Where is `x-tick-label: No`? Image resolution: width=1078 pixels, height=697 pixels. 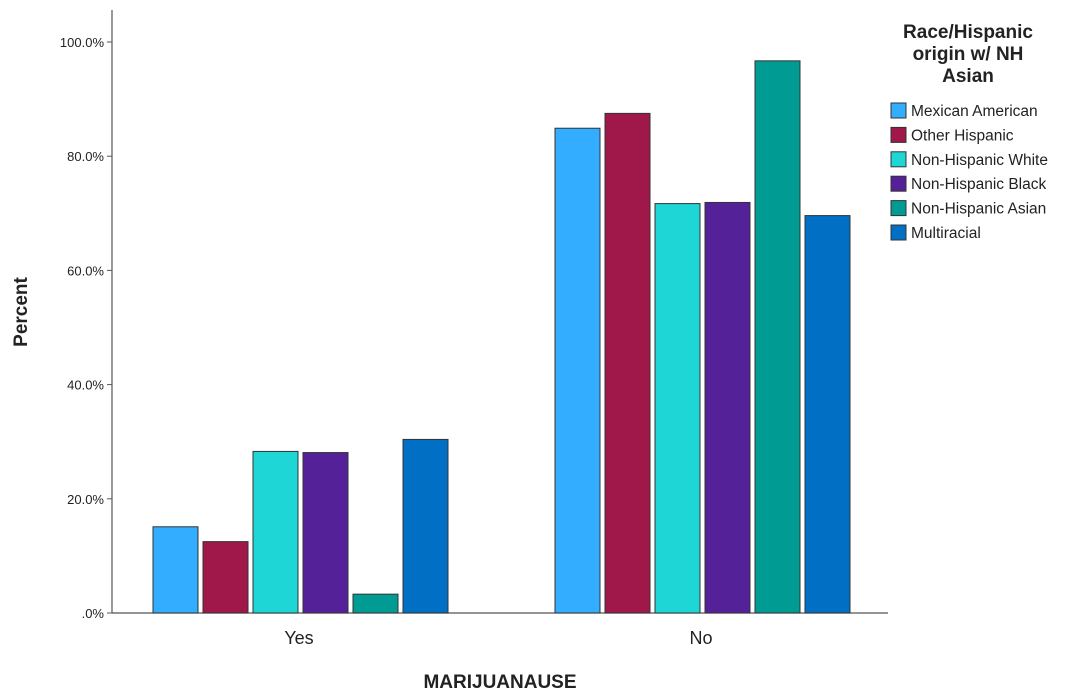
x-tick-label: No is located at coordinates (700, 638).